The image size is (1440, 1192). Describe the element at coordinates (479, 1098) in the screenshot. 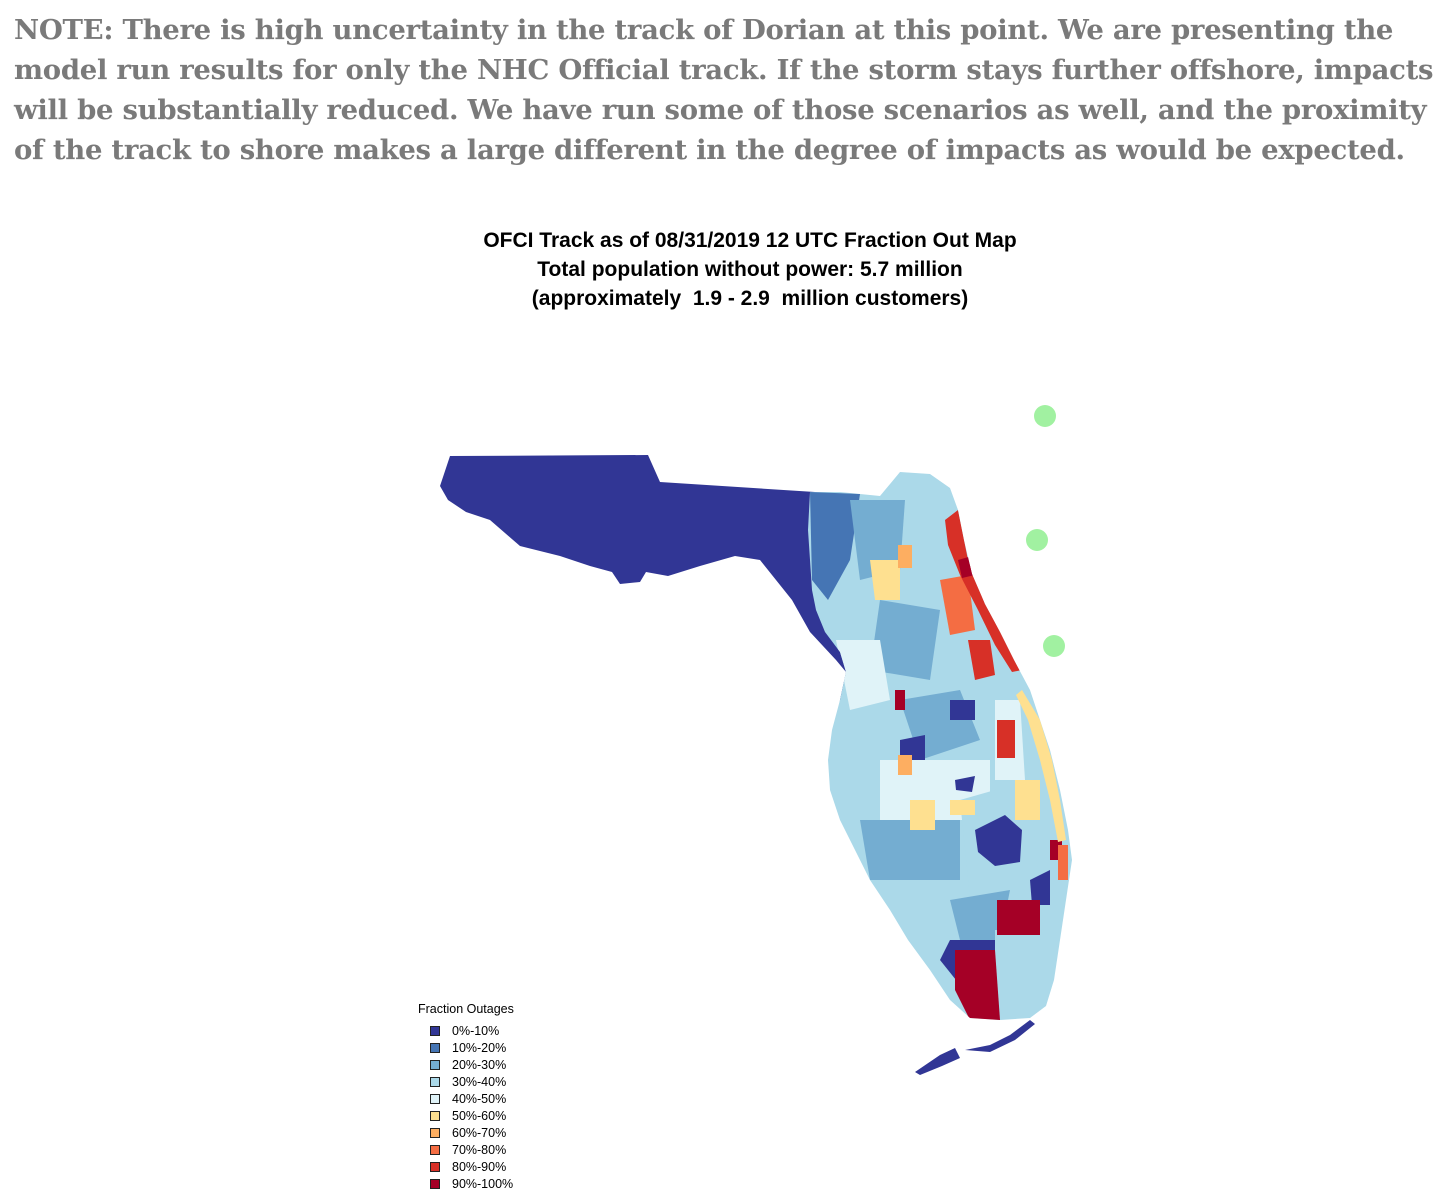

I see `legend-label: 40%-50%` at that location.